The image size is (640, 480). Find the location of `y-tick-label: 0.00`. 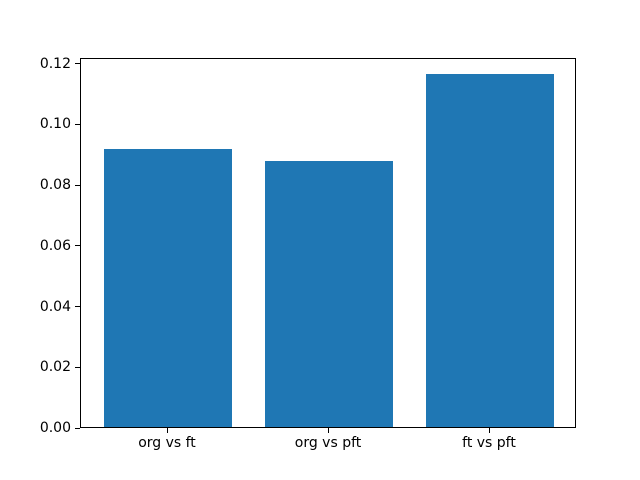

y-tick-label: 0.00 is located at coordinates (55, 428).